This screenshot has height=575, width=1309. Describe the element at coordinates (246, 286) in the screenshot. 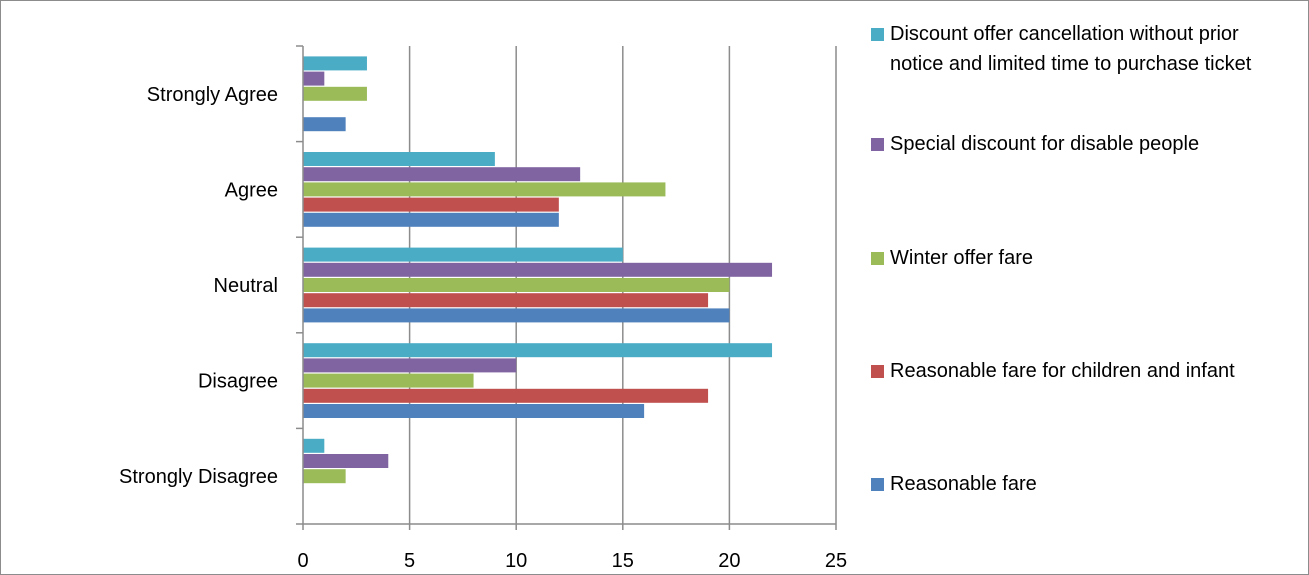

I see `category-label: Neutral` at that location.